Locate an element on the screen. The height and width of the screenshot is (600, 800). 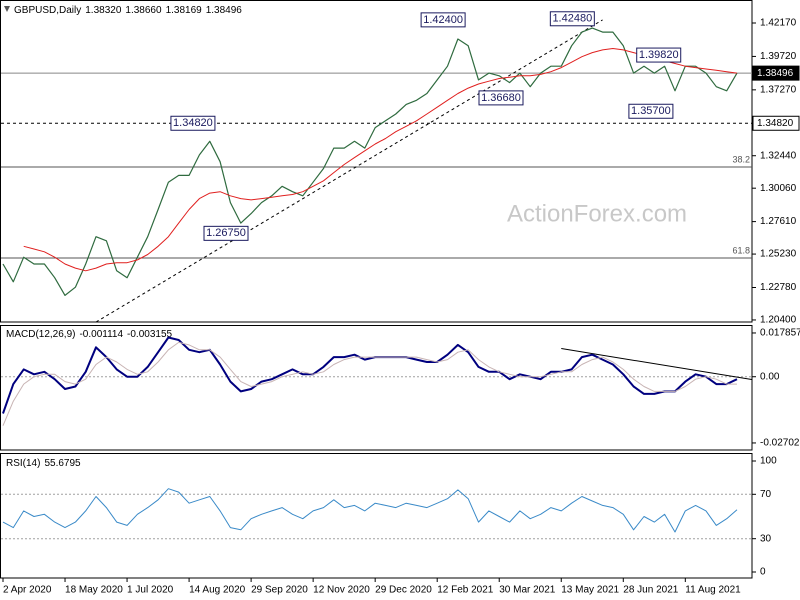
pane-header: GBPUSD,Daily 1.38320 1.38660 1.38169 1.38496 is located at coordinates (128, 10).